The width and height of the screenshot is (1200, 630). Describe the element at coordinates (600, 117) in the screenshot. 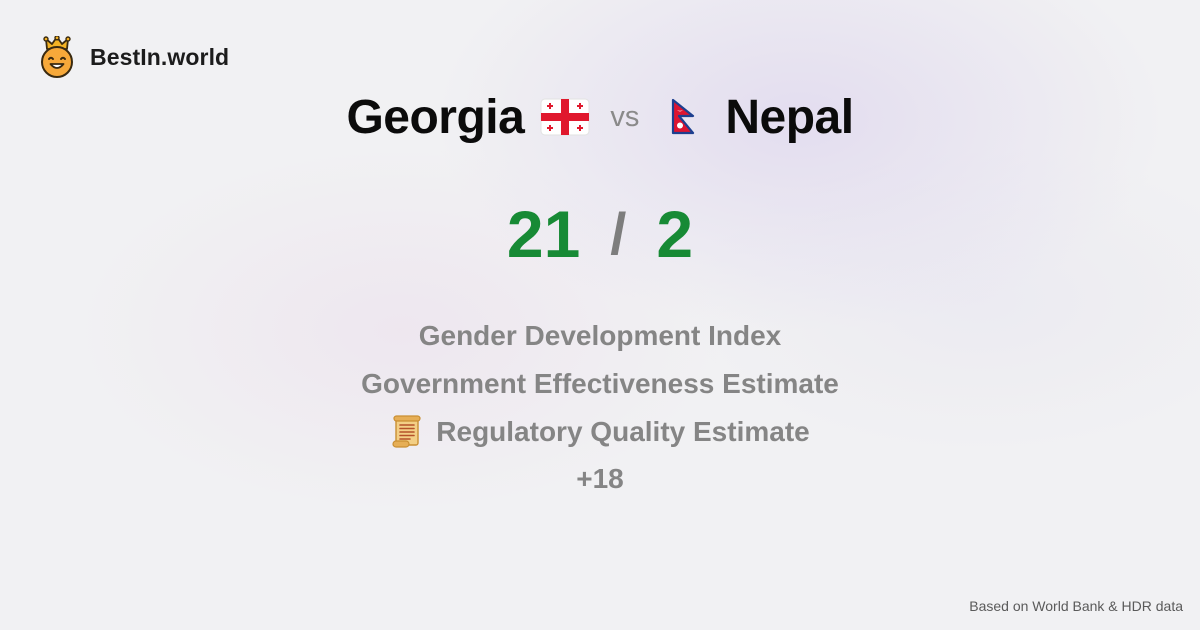

I see `comparison-title: Georgia vs Nepal` at that location.